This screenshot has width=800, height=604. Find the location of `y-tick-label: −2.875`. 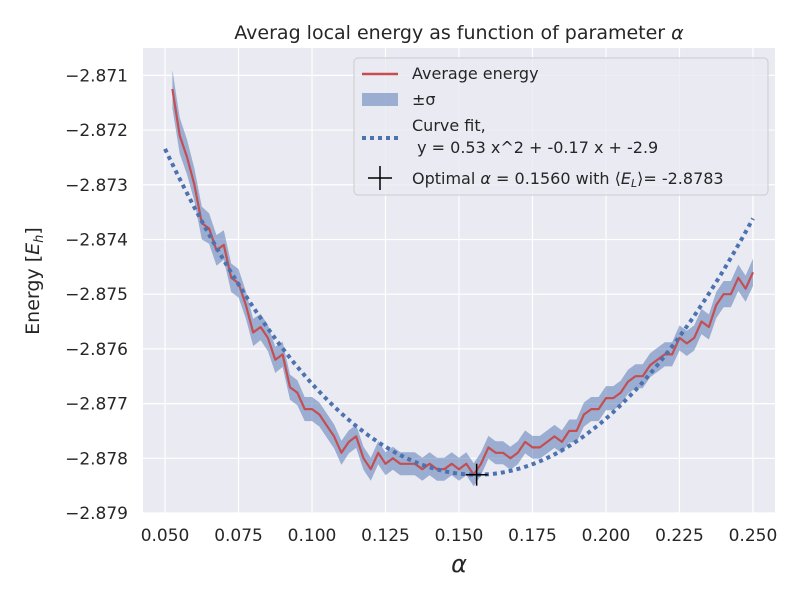

y-tick-label: −2.875 is located at coordinates (96, 295).